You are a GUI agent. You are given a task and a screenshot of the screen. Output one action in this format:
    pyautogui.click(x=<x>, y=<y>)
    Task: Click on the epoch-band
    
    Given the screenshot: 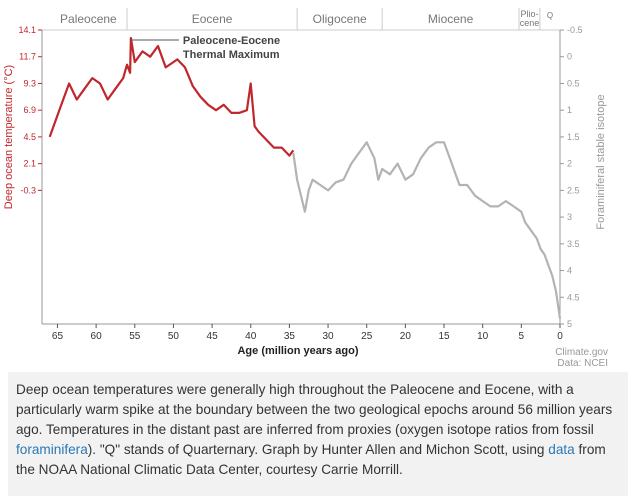 What is the action you would take?
    pyautogui.click(x=301, y=19)
    